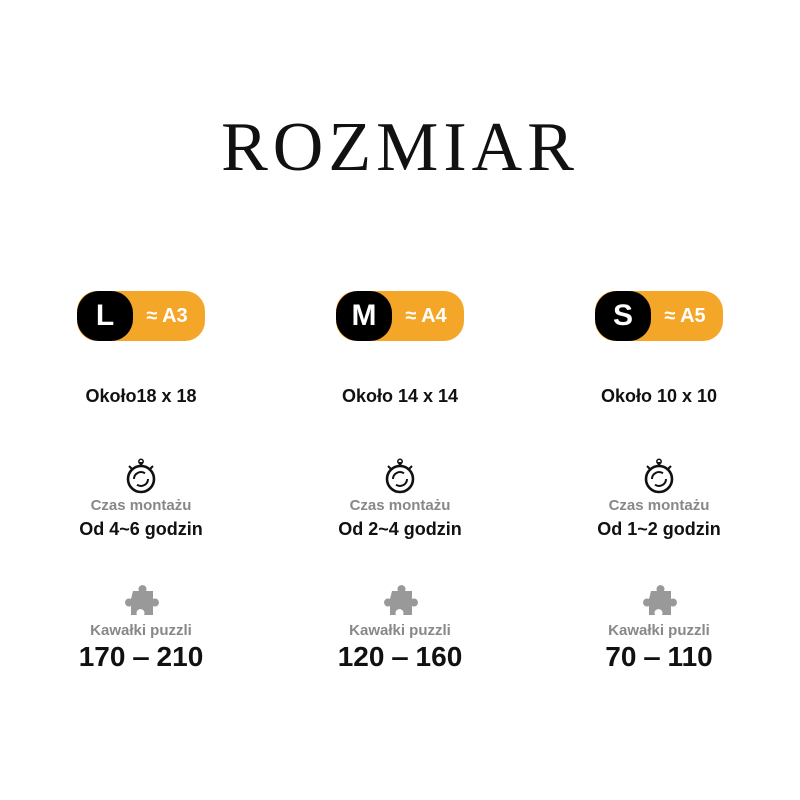  Describe the element at coordinates (167, 316) in the screenshot. I see `paper-equivalent: ≈ A3` at that location.